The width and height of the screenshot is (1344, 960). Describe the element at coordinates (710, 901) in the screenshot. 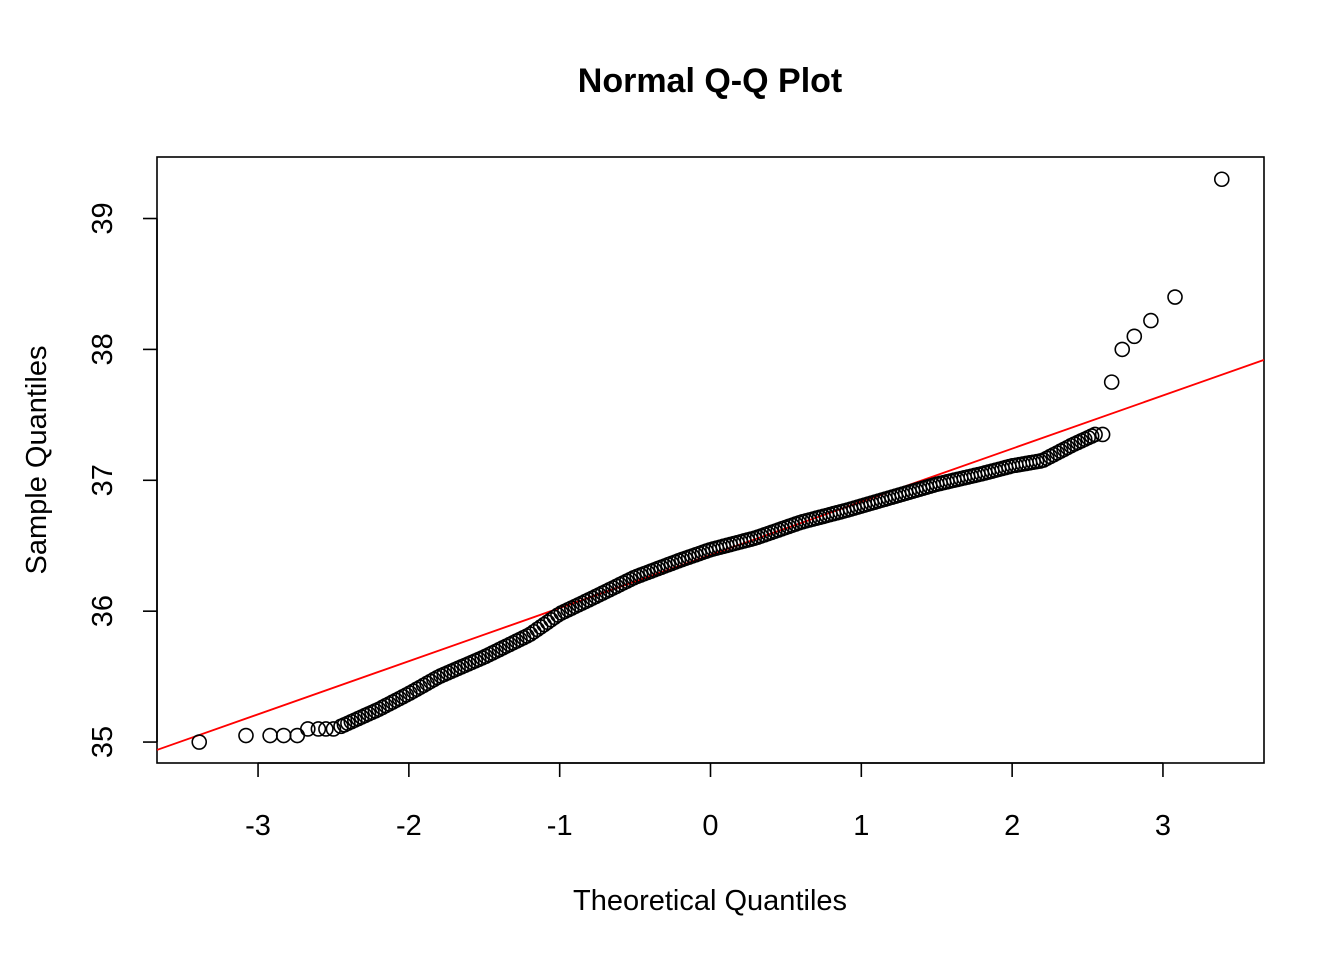

I see `x-axis-label: Theoretical Quantiles` at that location.